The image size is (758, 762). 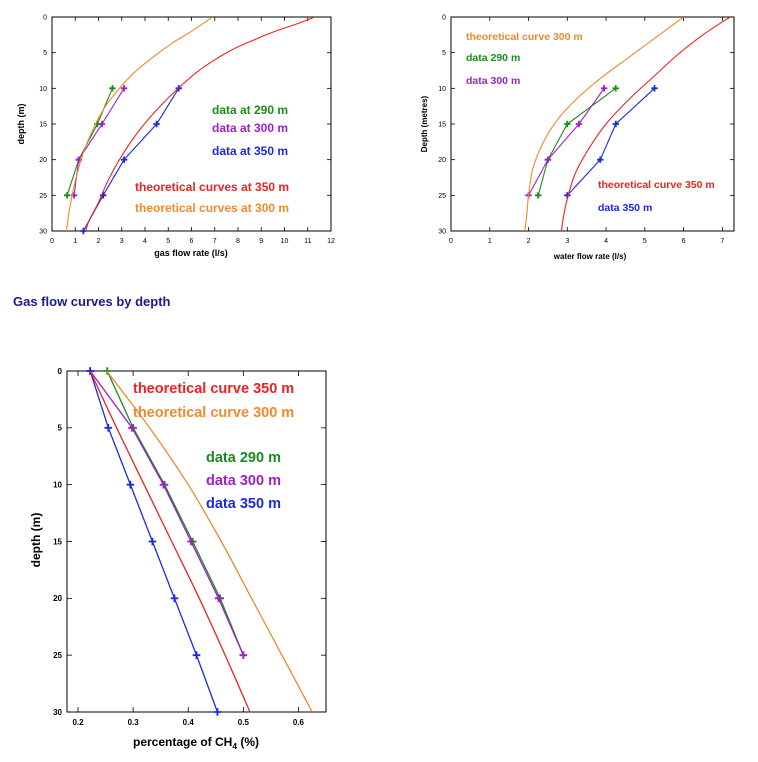 What do you see at coordinates (92, 301) in the screenshot?
I see `section-heading: Gas flow curves by depth` at bounding box center [92, 301].